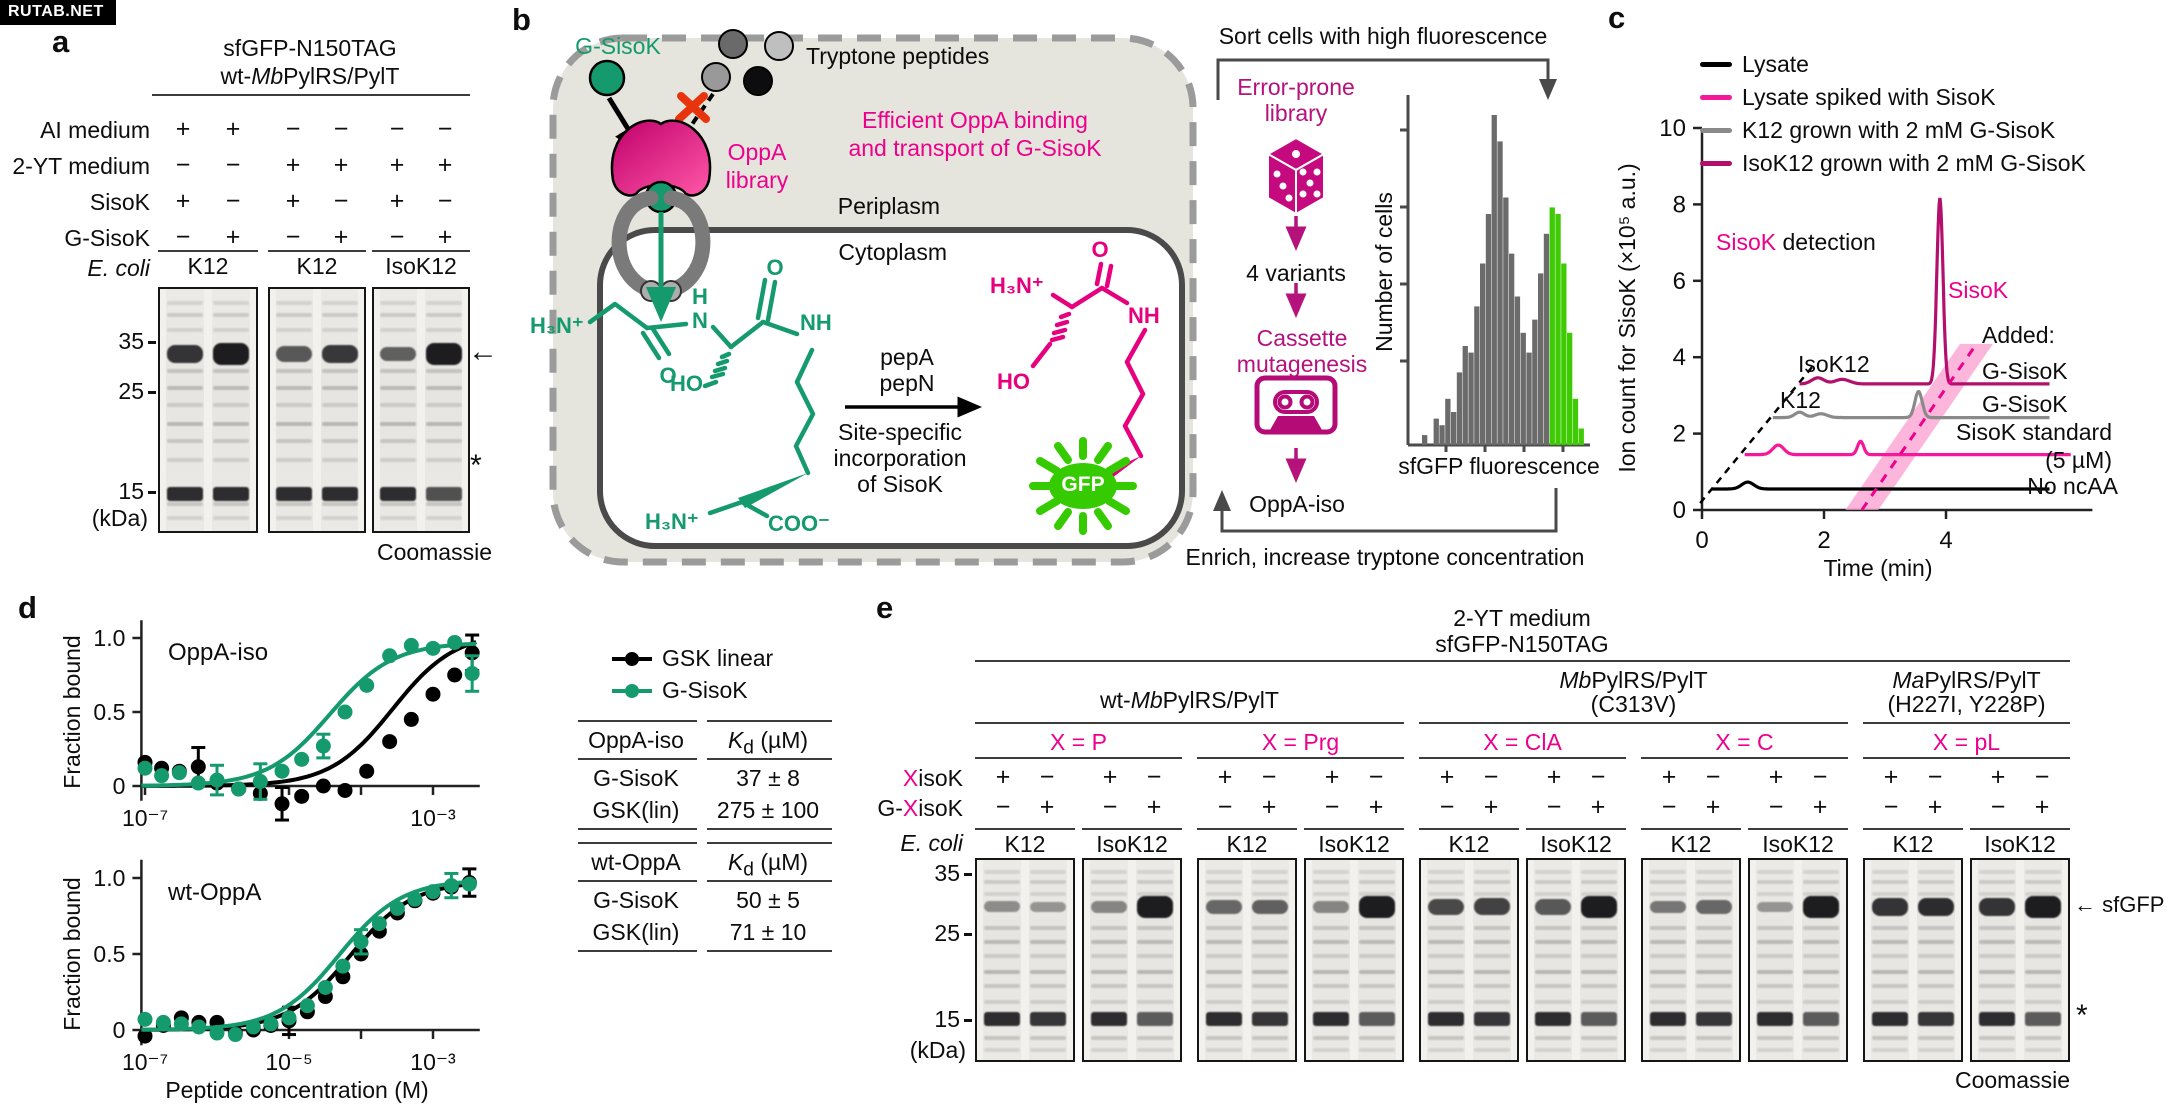 The image size is (2169, 1114). I want to click on data-point, so click(343, 966).